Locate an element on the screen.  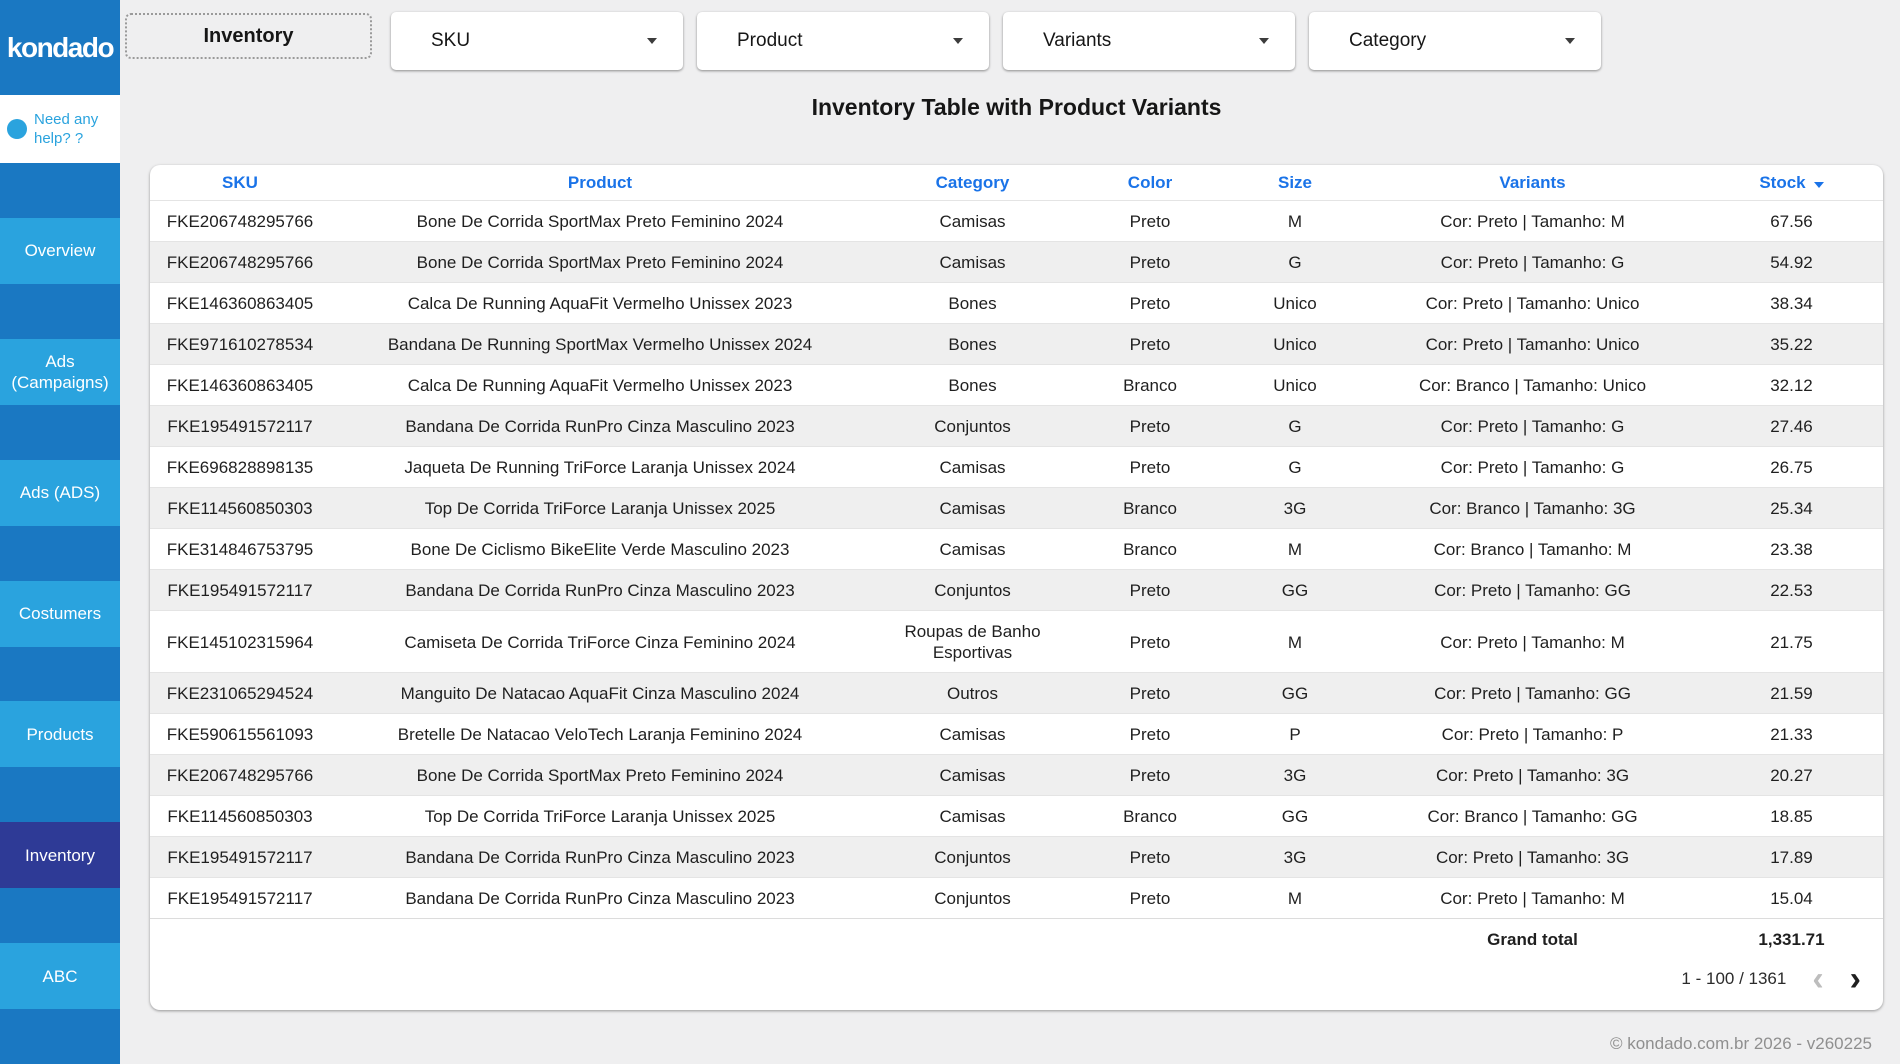
table-cell: FKE231065294524 is located at coordinates (240, 693).